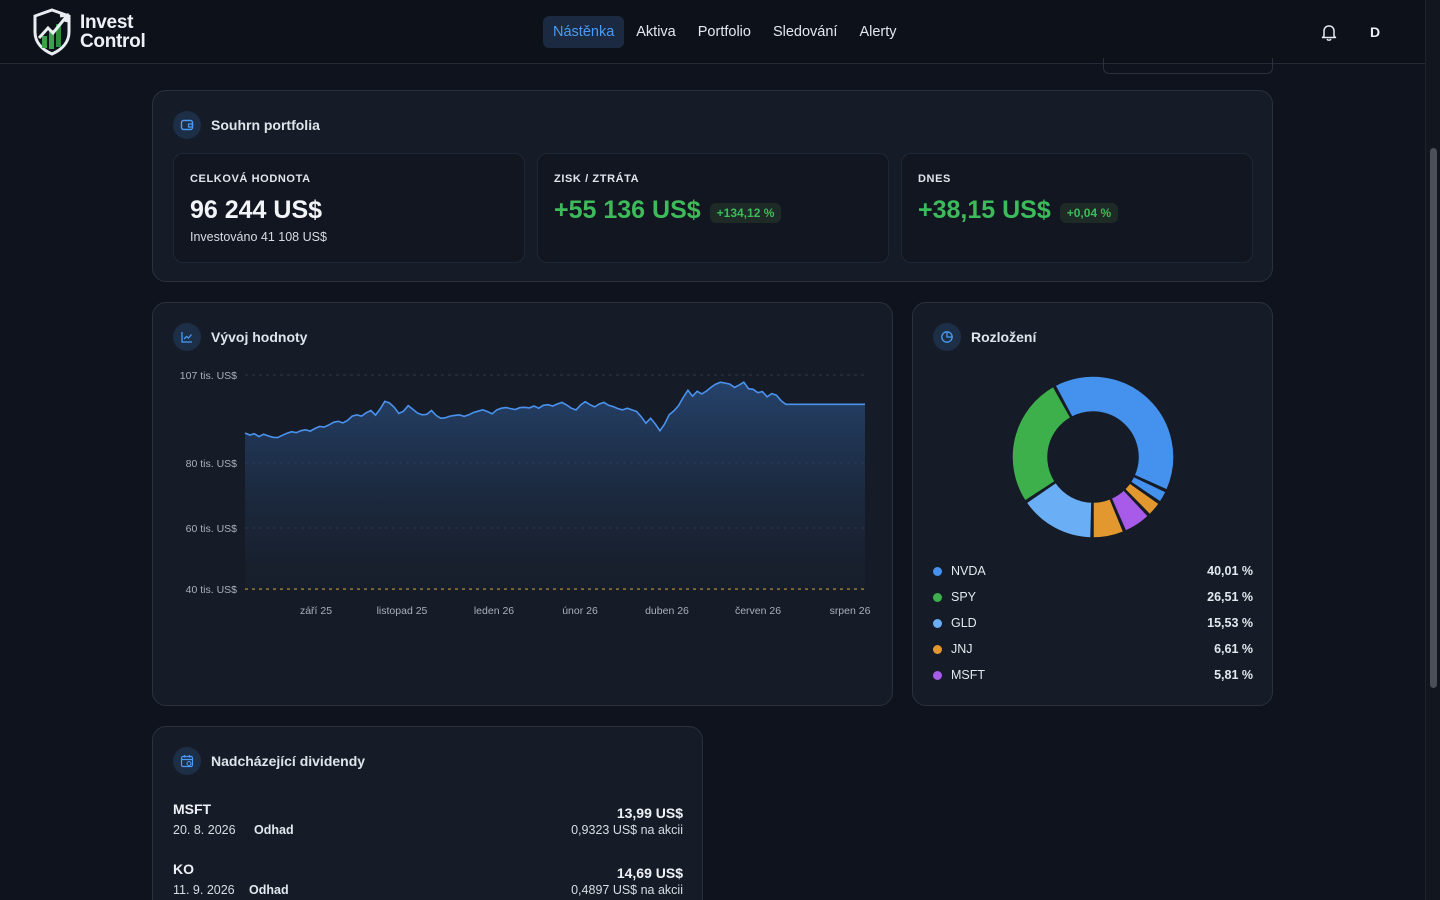  What do you see at coordinates (204, 890) in the screenshot?
I see `dividend-date: 11. 9. 2026` at bounding box center [204, 890].